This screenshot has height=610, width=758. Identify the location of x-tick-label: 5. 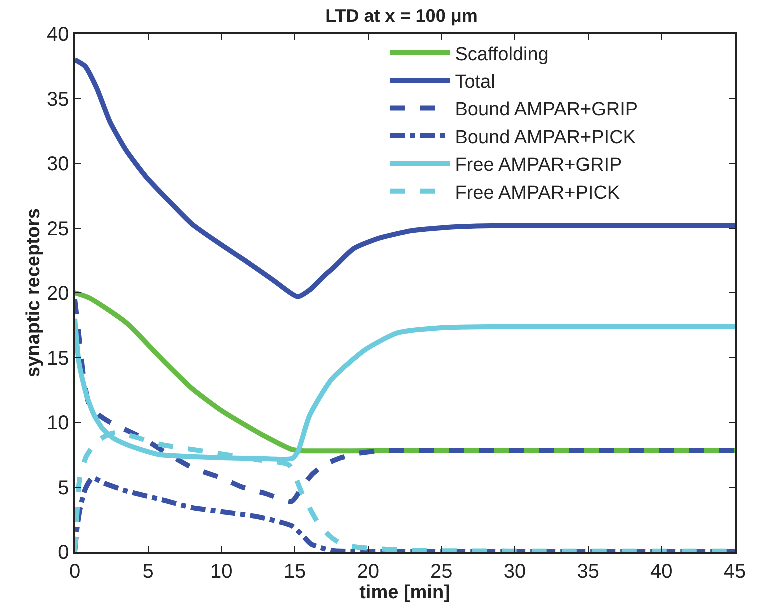
(148, 571).